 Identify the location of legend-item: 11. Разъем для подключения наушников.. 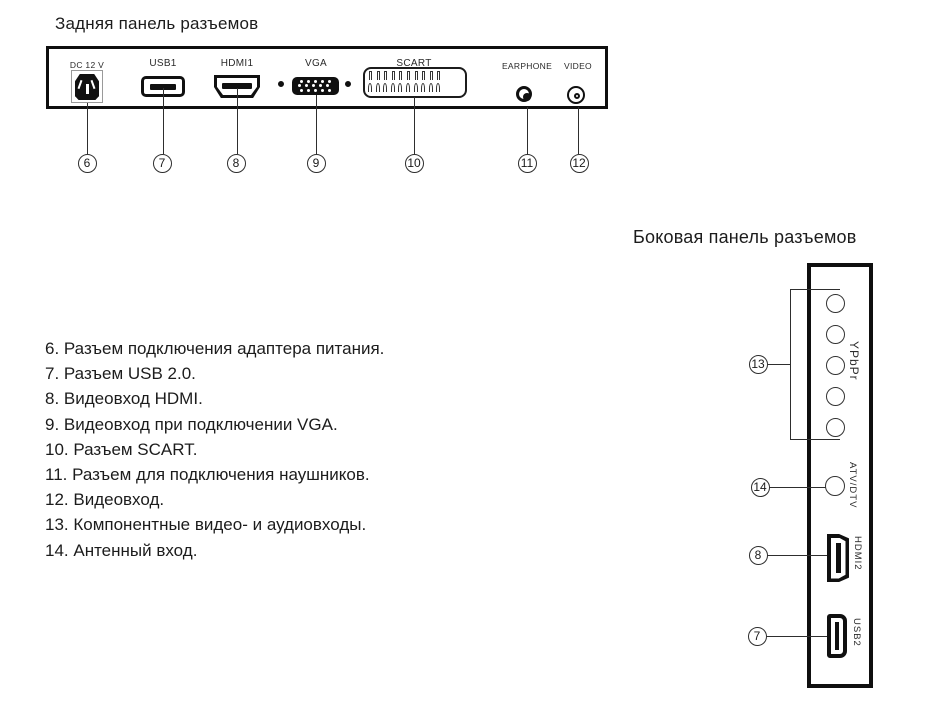
(207, 475).